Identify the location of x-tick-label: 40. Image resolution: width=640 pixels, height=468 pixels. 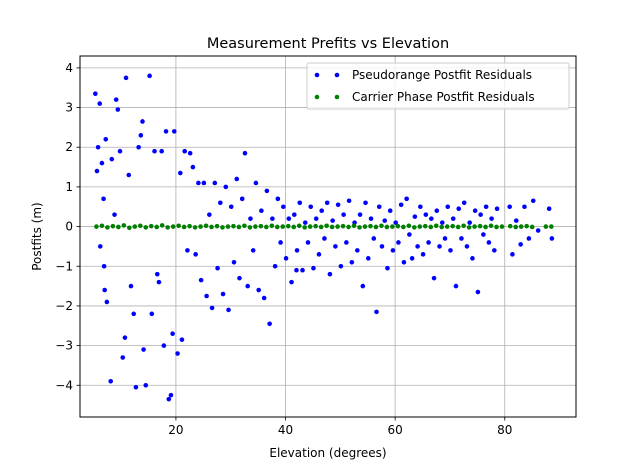
(285, 430).